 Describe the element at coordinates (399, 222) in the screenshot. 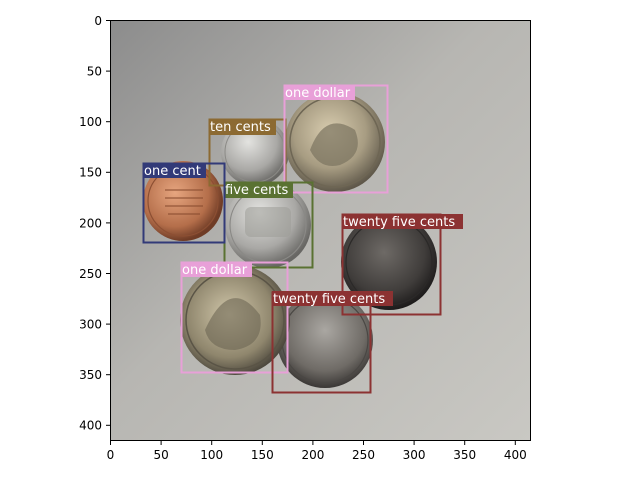

I see `label-twenty-five-cents-right: twenty five cents` at that location.